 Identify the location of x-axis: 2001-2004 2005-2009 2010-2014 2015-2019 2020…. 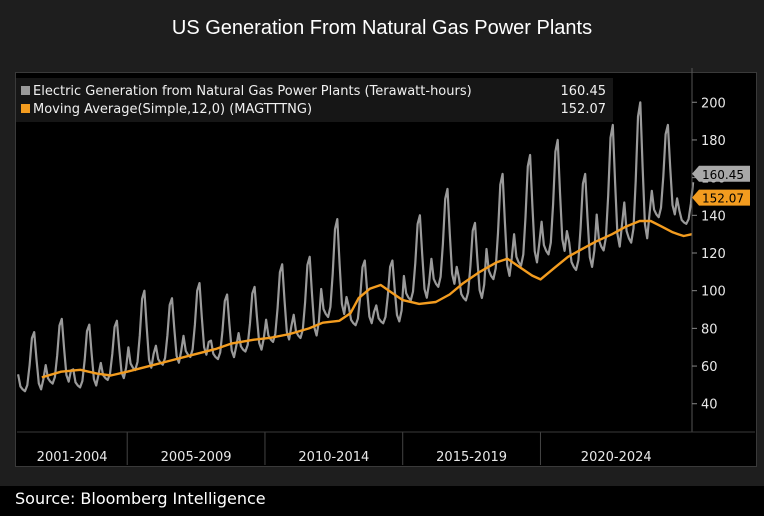
(386, 448).